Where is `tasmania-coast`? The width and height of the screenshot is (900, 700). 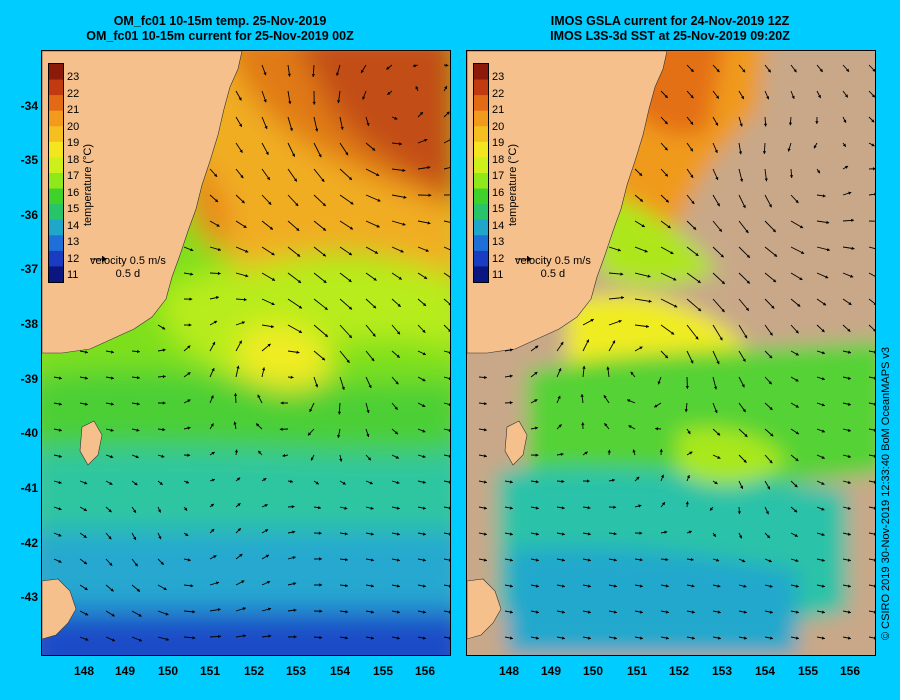 tasmania-coast is located at coordinates (484, 609).